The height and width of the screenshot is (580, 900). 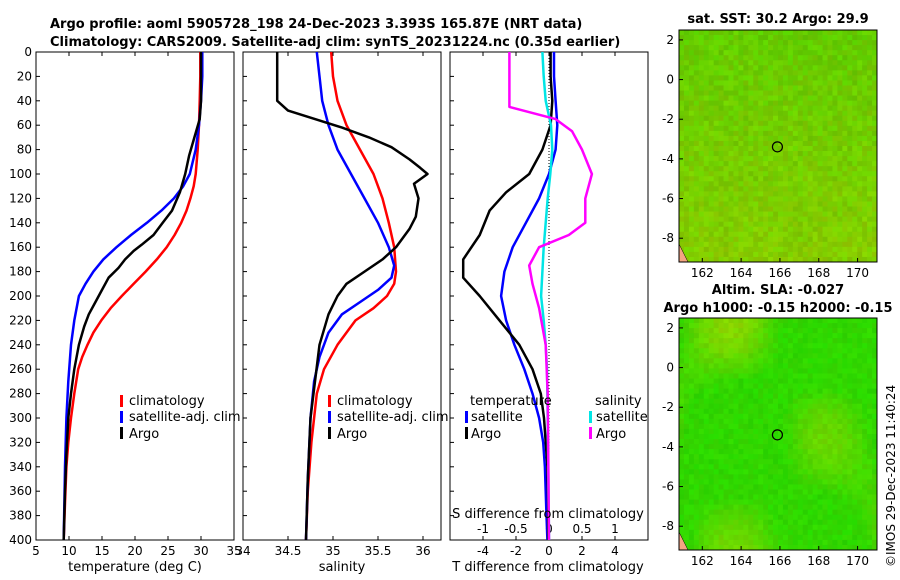 What do you see at coordinates (891, 476) in the screenshot?
I see `imos-watermark: ©IMOS 29-Dec-2023 11:40:24` at bounding box center [891, 476].